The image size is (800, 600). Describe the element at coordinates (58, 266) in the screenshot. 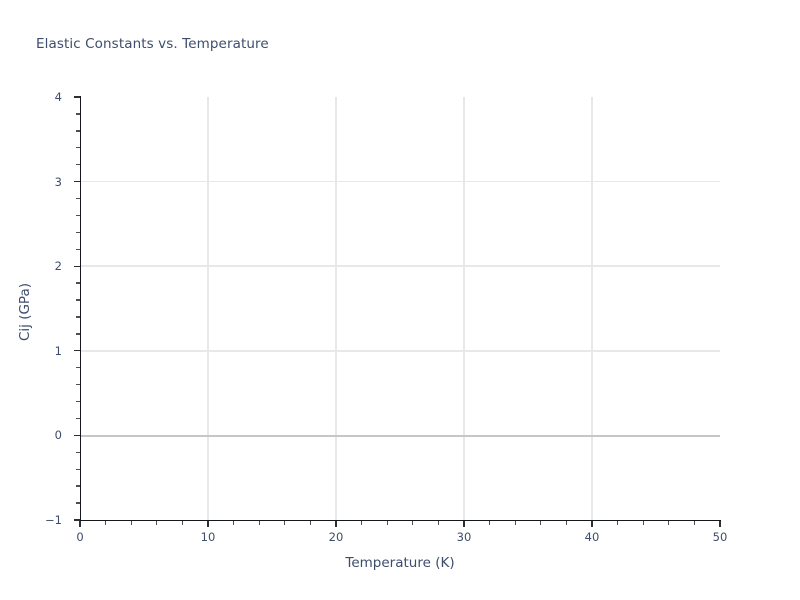

I see `y-tick-label: 2` at that location.